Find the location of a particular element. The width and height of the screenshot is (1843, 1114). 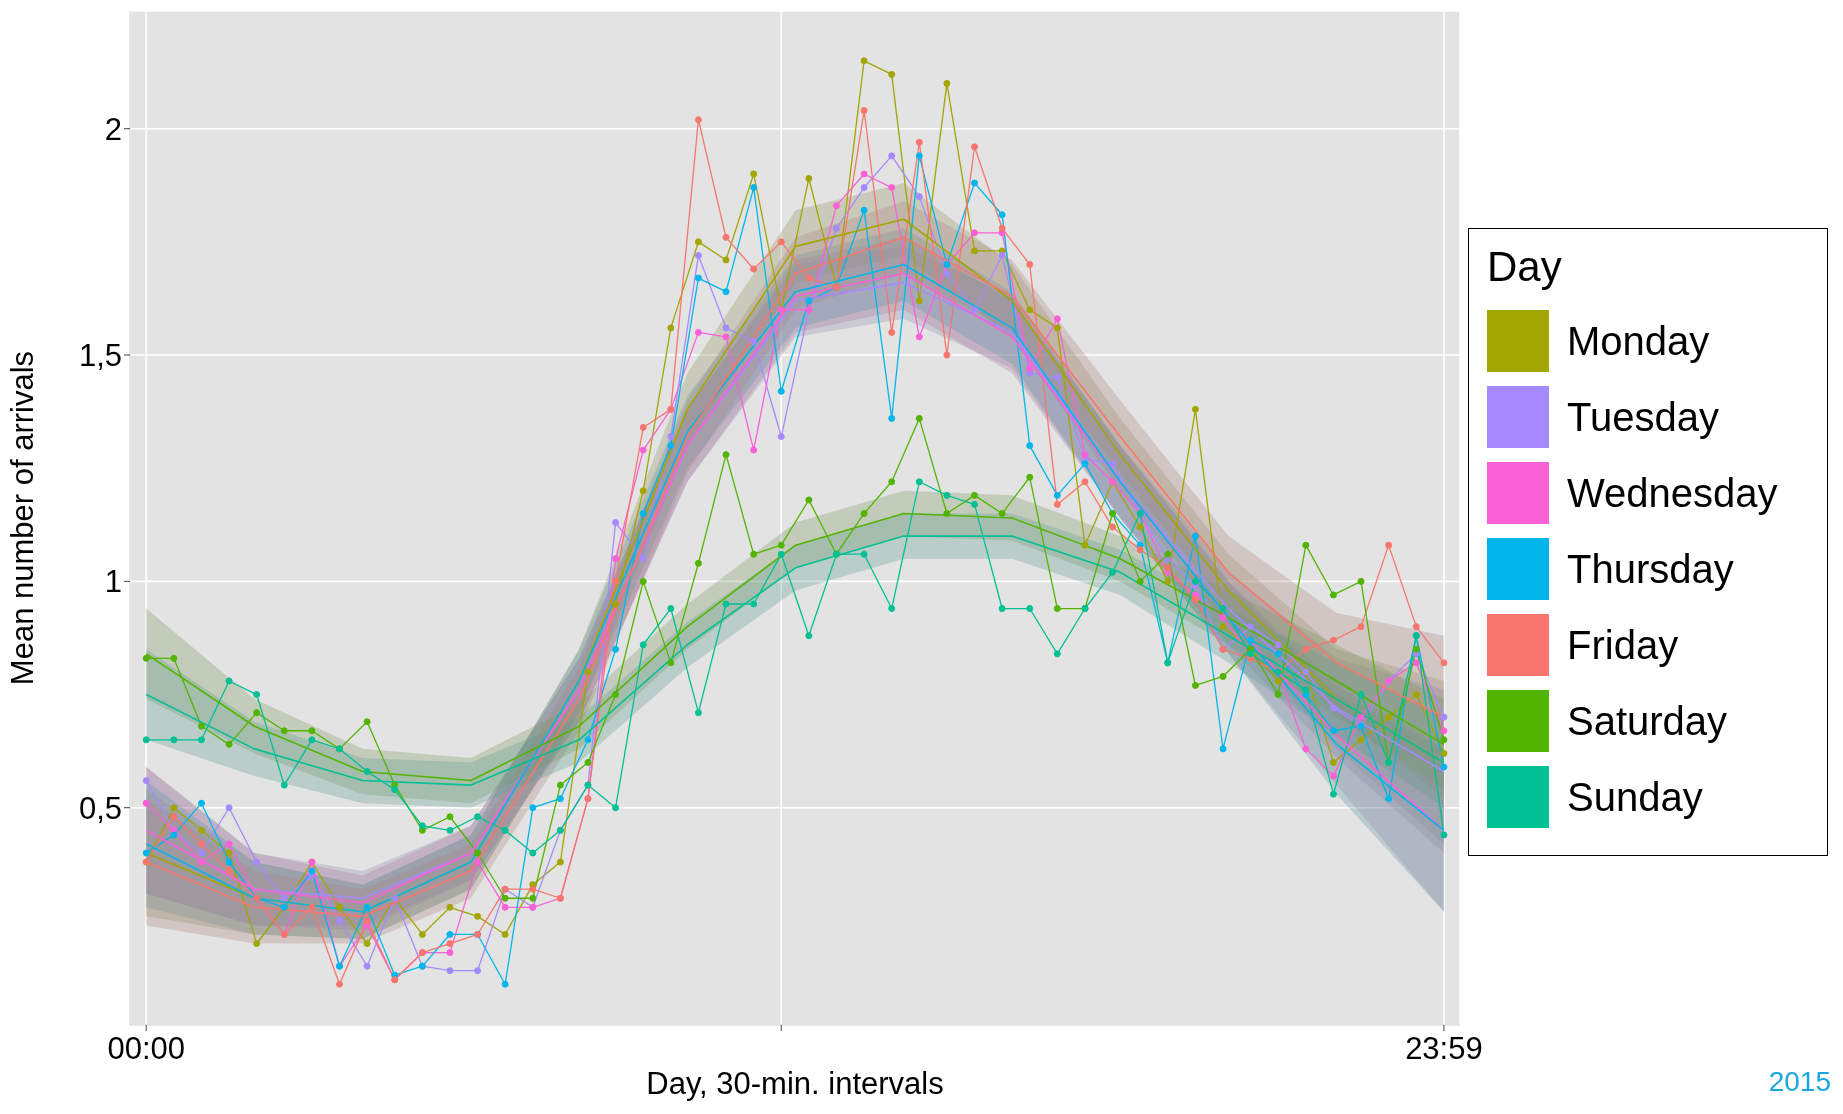

y-tick-label: 1 is located at coordinates (113, 582).